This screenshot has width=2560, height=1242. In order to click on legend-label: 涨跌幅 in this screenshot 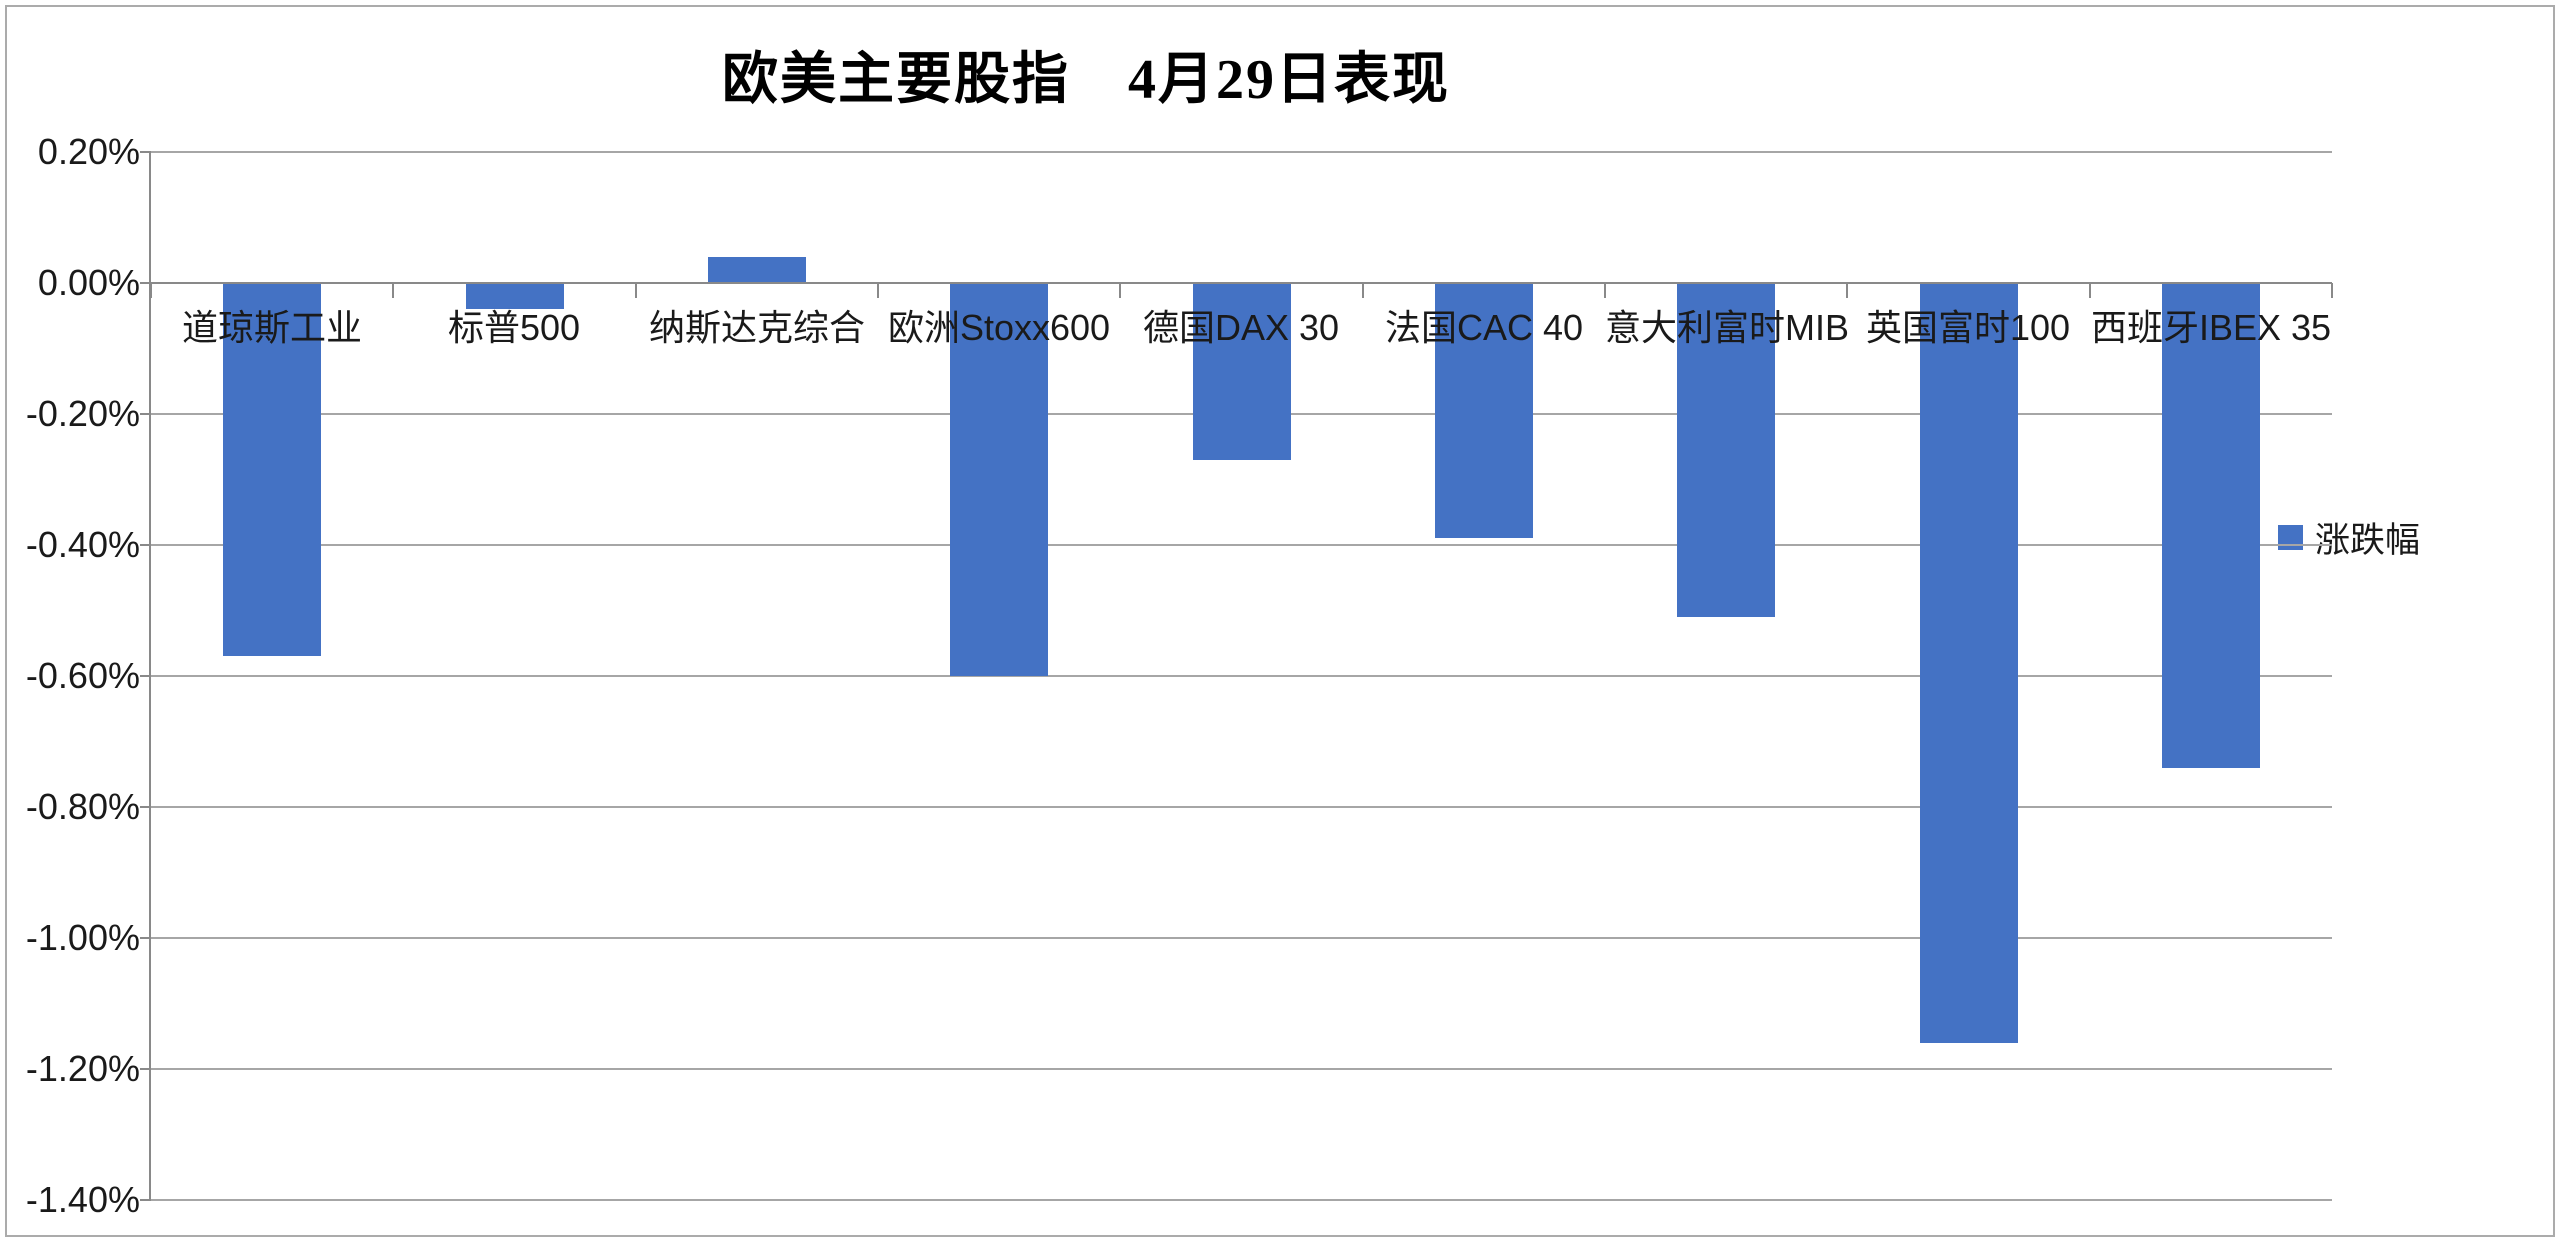, I will do `click(2368, 540)`.